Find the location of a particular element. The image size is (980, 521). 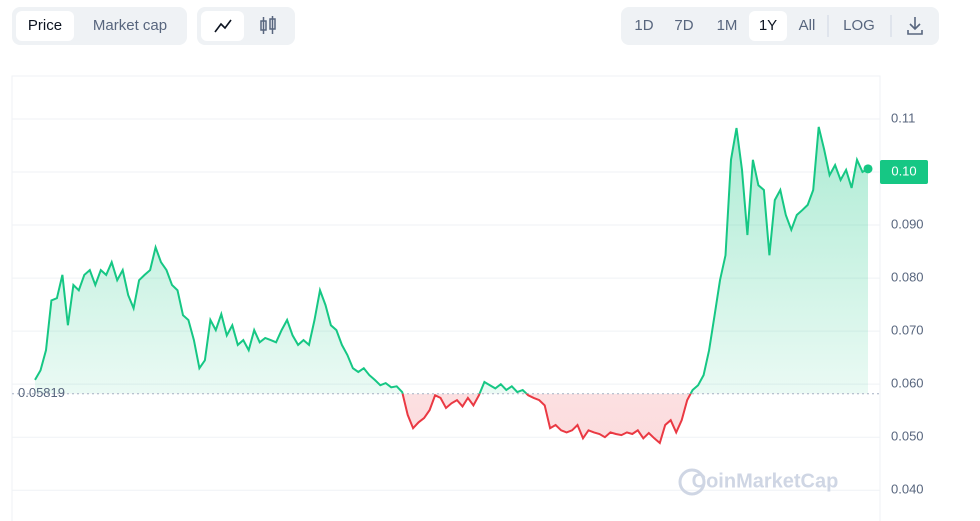

range-button: 1M is located at coordinates (727, 25).